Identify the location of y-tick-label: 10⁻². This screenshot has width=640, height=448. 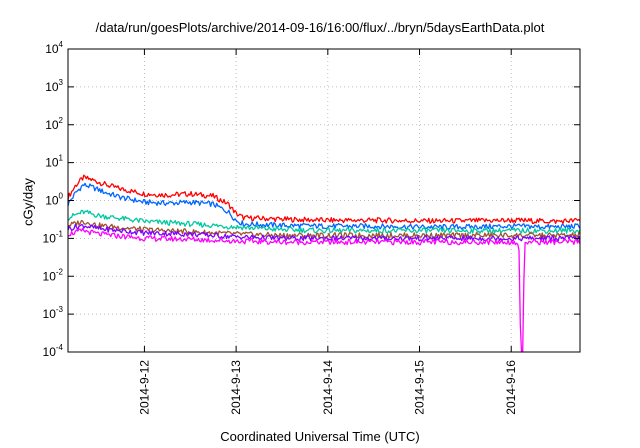
(53, 275).